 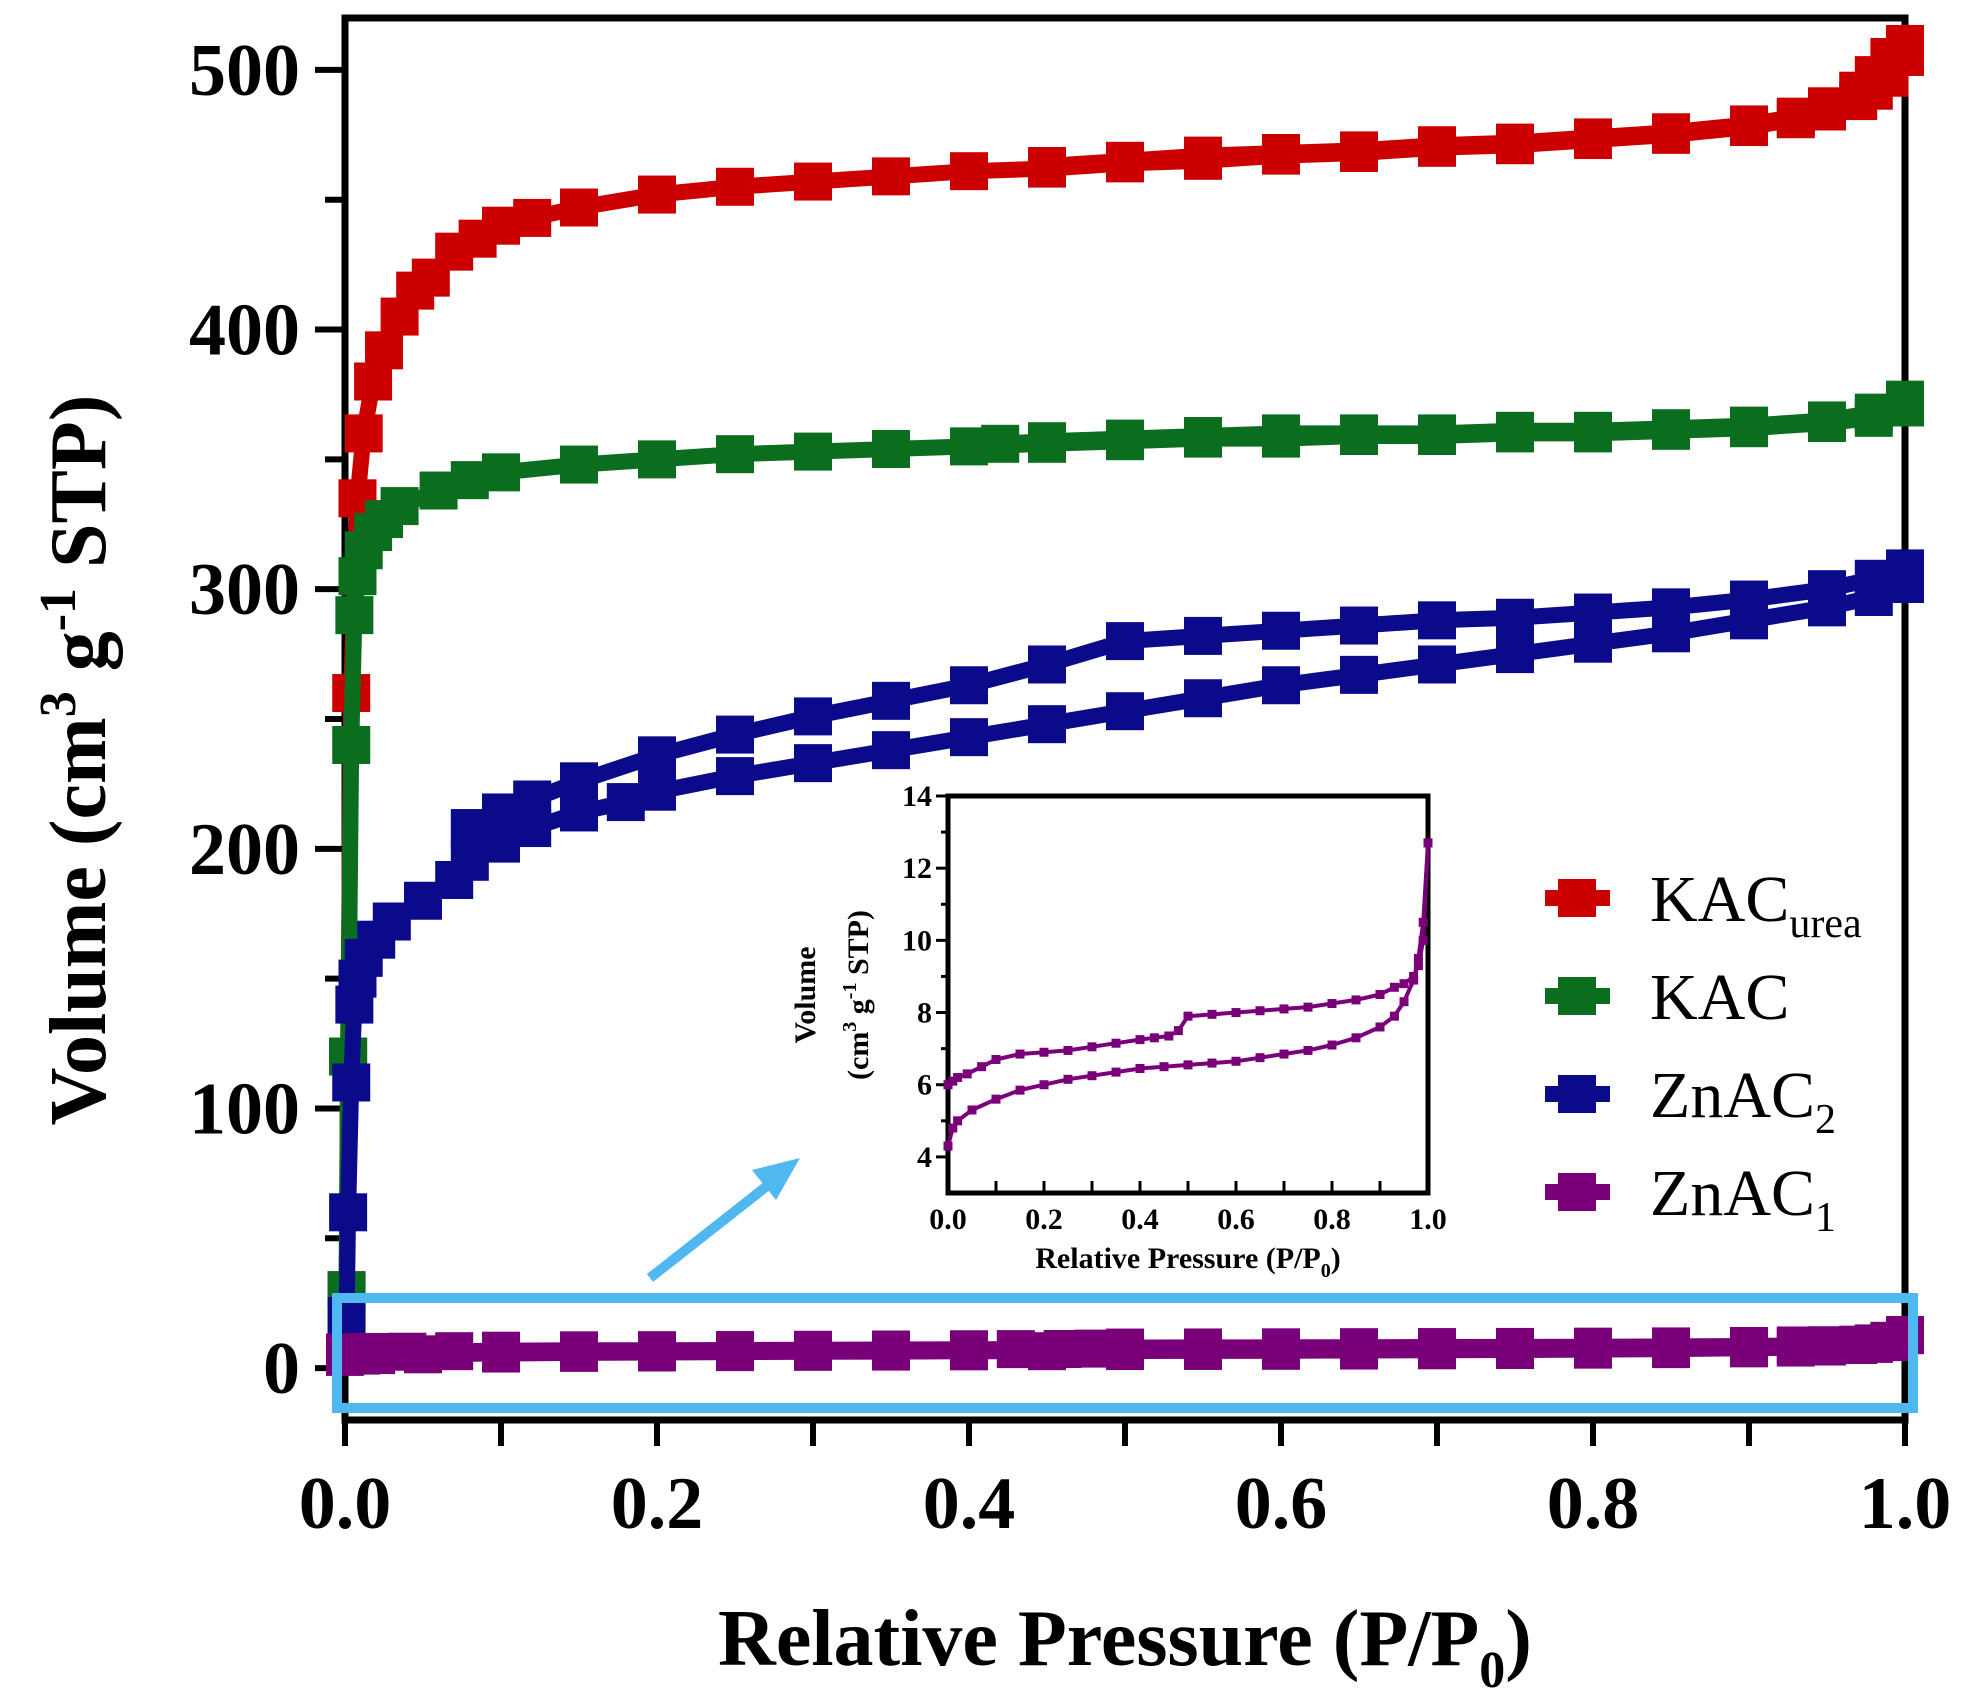 What do you see at coordinates (244, 331) in the screenshot?
I see `y-tick-label: 400` at bounding box center [244, 331].